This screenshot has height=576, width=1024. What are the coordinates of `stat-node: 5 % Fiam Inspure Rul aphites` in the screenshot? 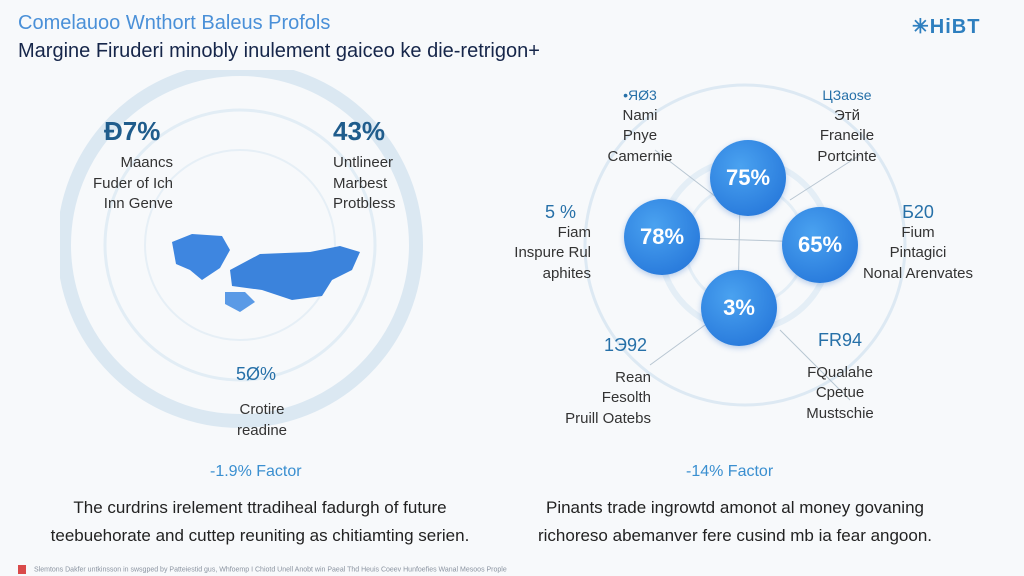 It's located at (552, 242).